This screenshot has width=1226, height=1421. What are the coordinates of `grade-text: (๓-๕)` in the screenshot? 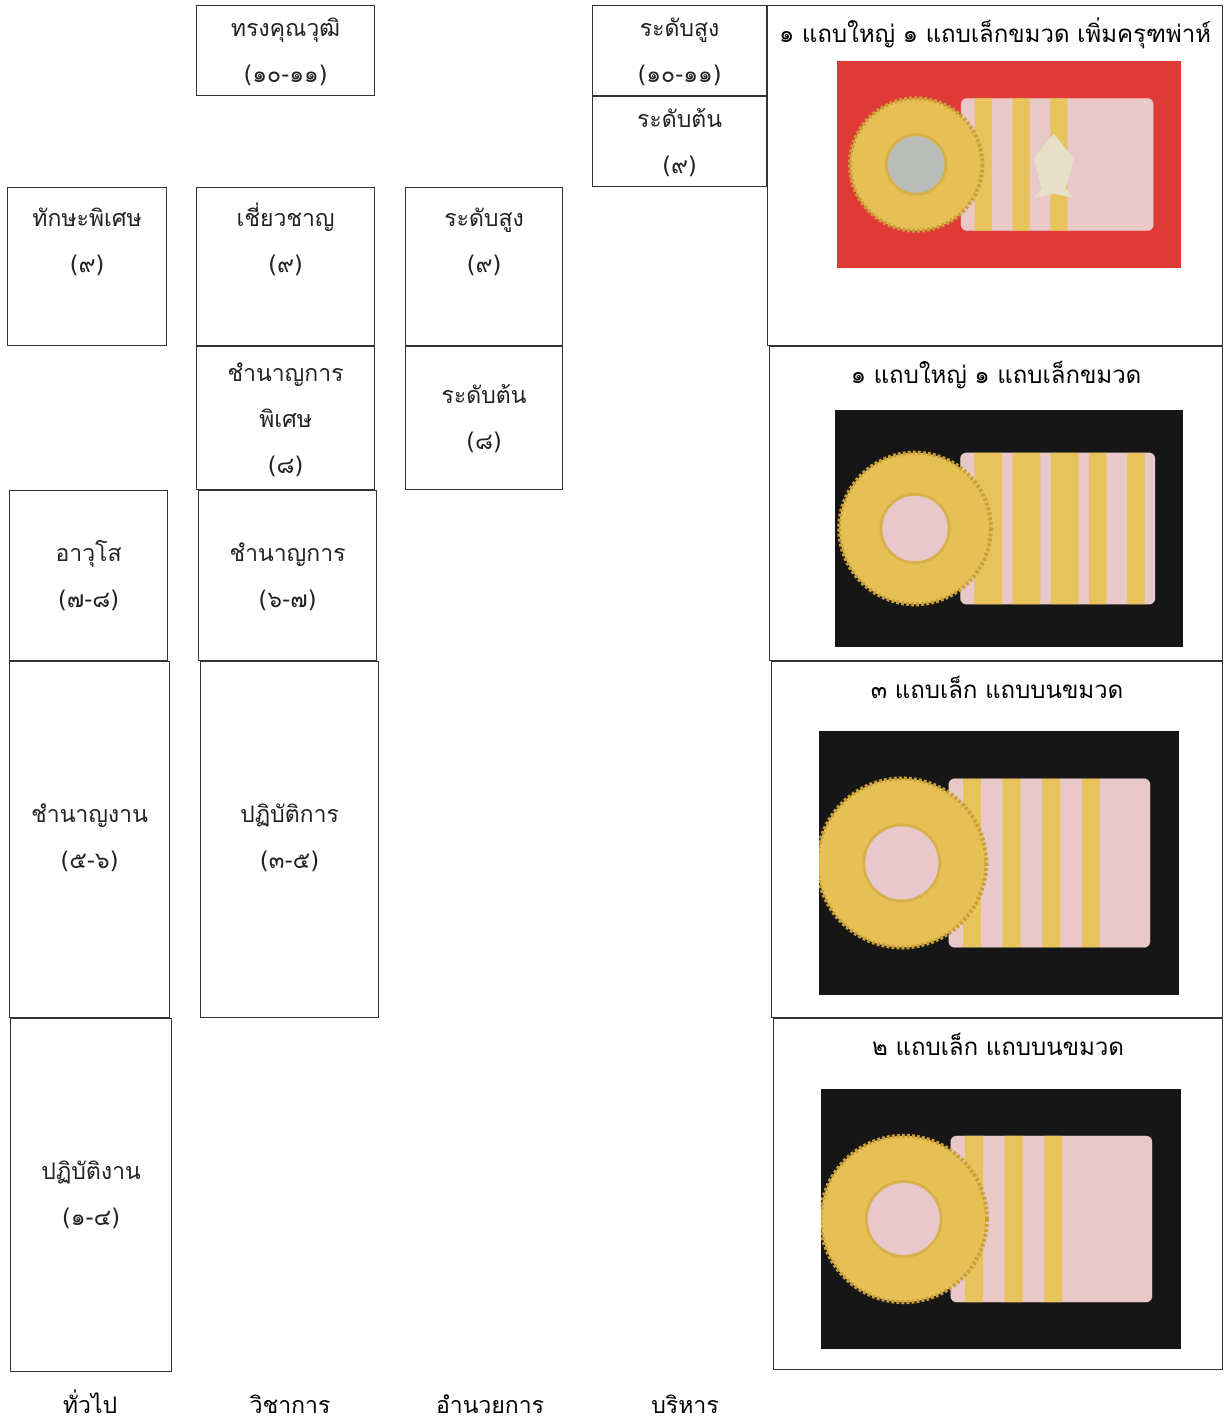 It's located at (289, 861).